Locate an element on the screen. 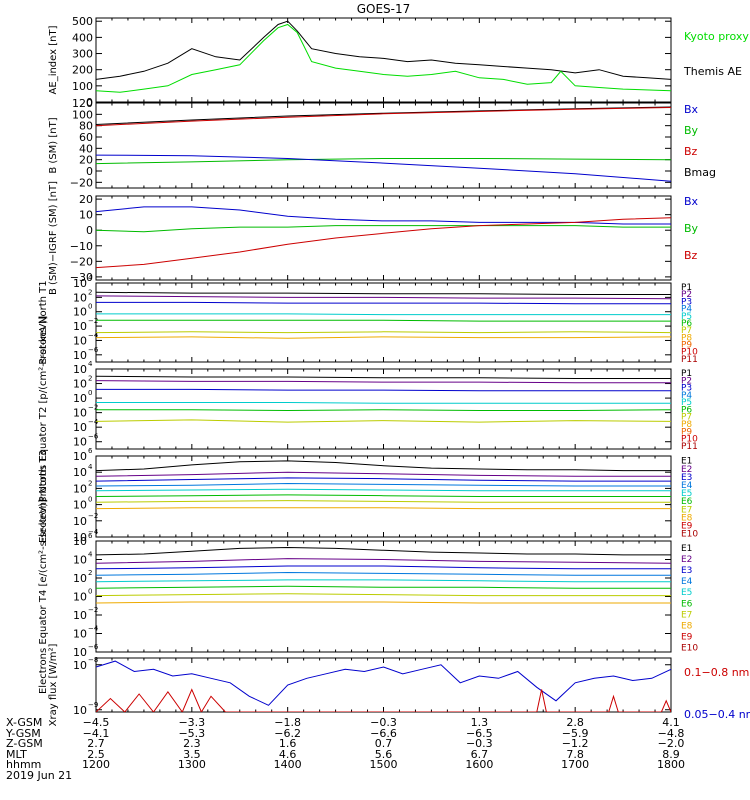 The width and height of the screenshot is (750, 800). x-tick-label: −0.3 is located at coordinates (479, 743).